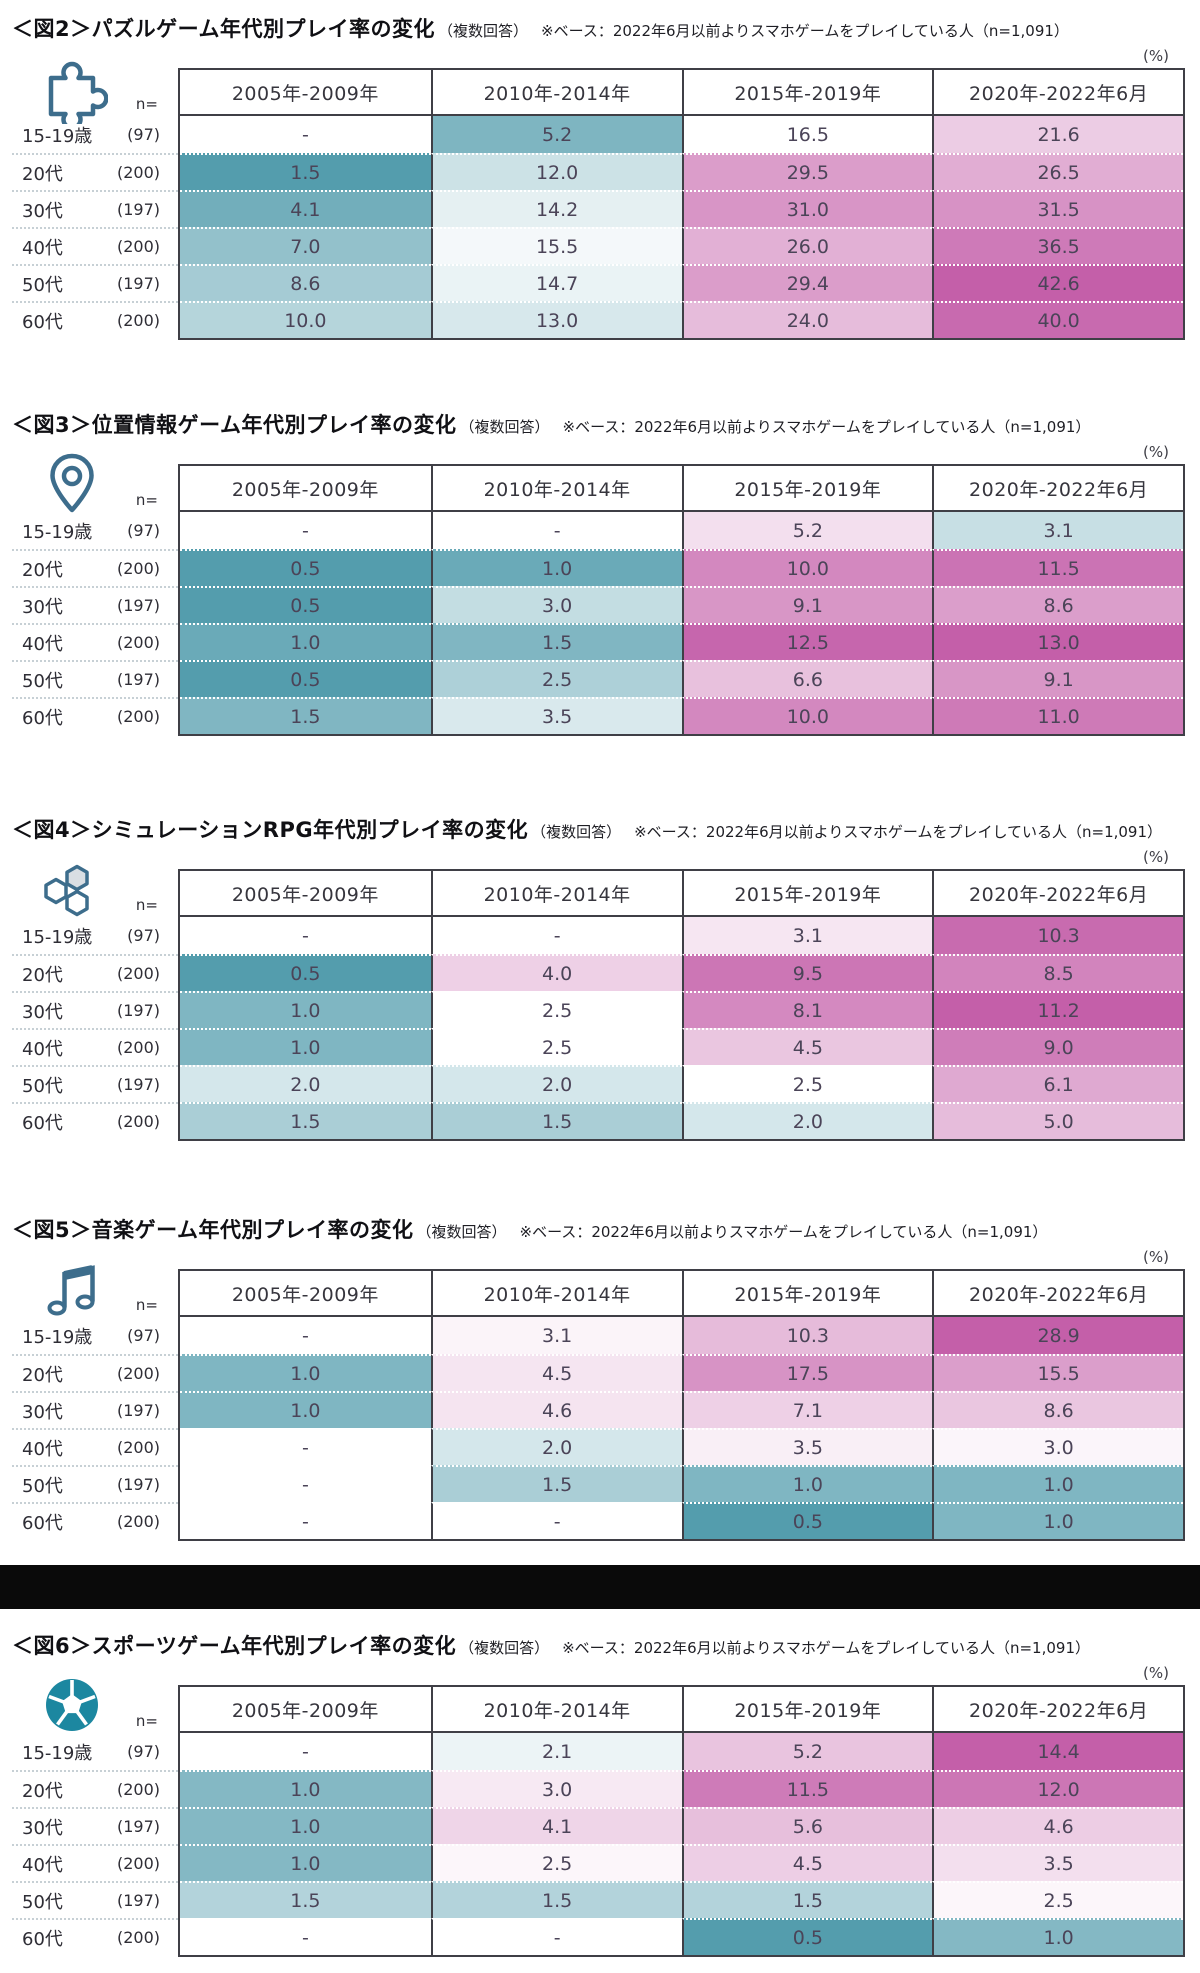 This screenshot has height=1973, width=1200. What do you see at coordinates (95, 171) in the screenshot?
I see `row-label-group: 20代 (200)` at bounding box center [95, 171].